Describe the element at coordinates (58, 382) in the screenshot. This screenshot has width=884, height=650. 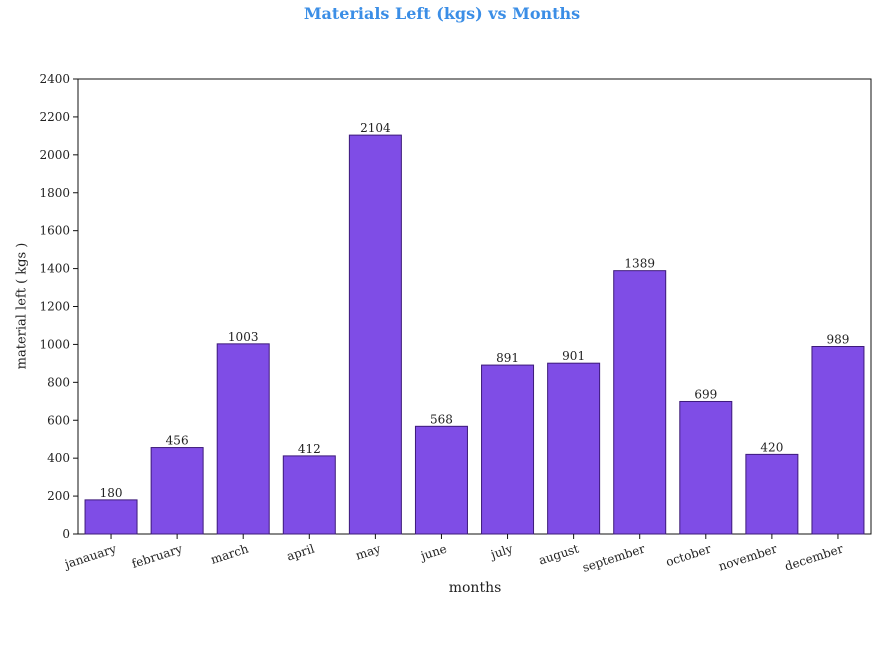
I see `y-tick-label: 800` at that location.